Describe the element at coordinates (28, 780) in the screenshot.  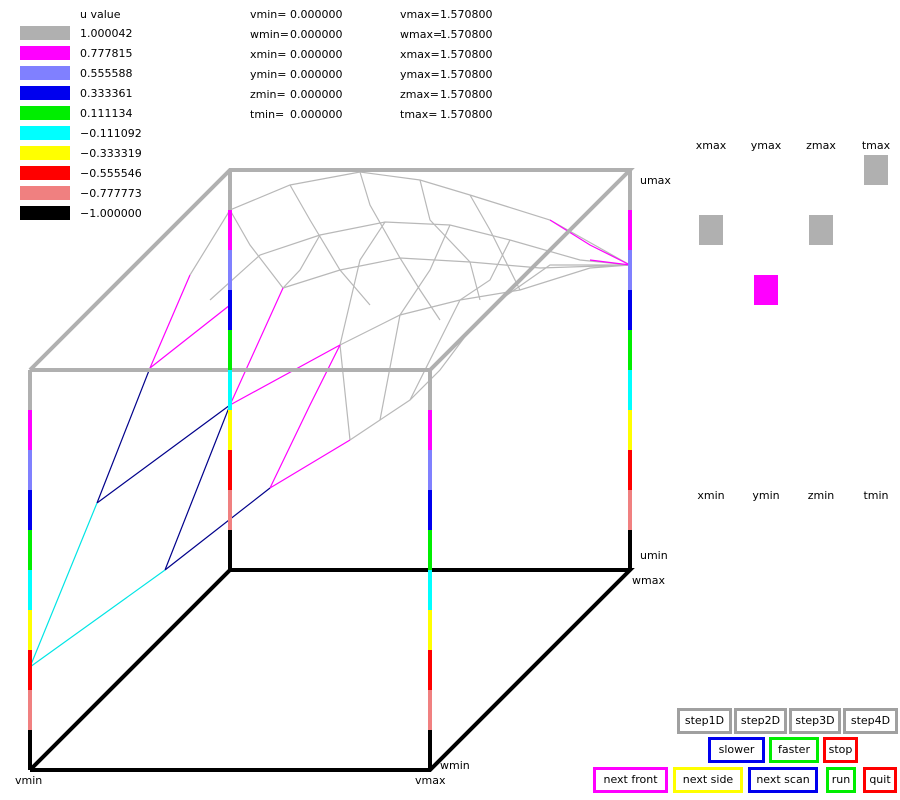
I see `axis-label: vmin` at that location.